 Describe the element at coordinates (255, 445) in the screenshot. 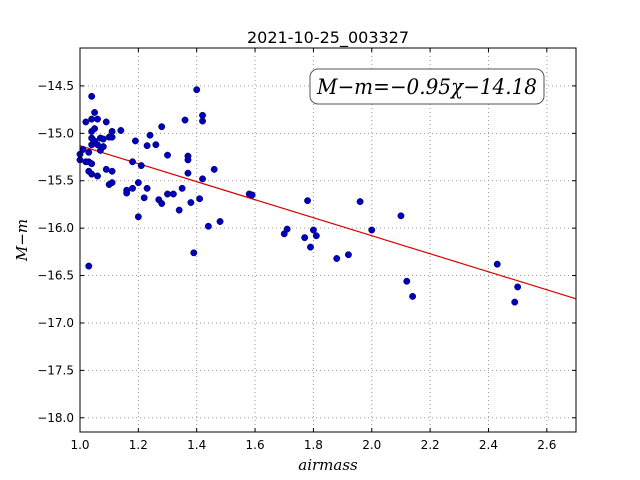

I see `x-tick-label: 1.6` at that location.